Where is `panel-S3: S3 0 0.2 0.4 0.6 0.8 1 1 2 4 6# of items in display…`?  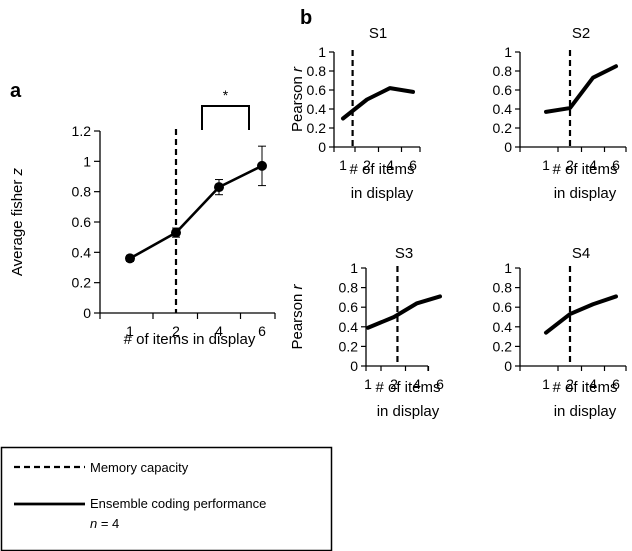
panel-S3: S3 0 0.2 0.4 0.6 0.8 1 1 2 4 6# of items in display… is located at coordinates (366, 332).